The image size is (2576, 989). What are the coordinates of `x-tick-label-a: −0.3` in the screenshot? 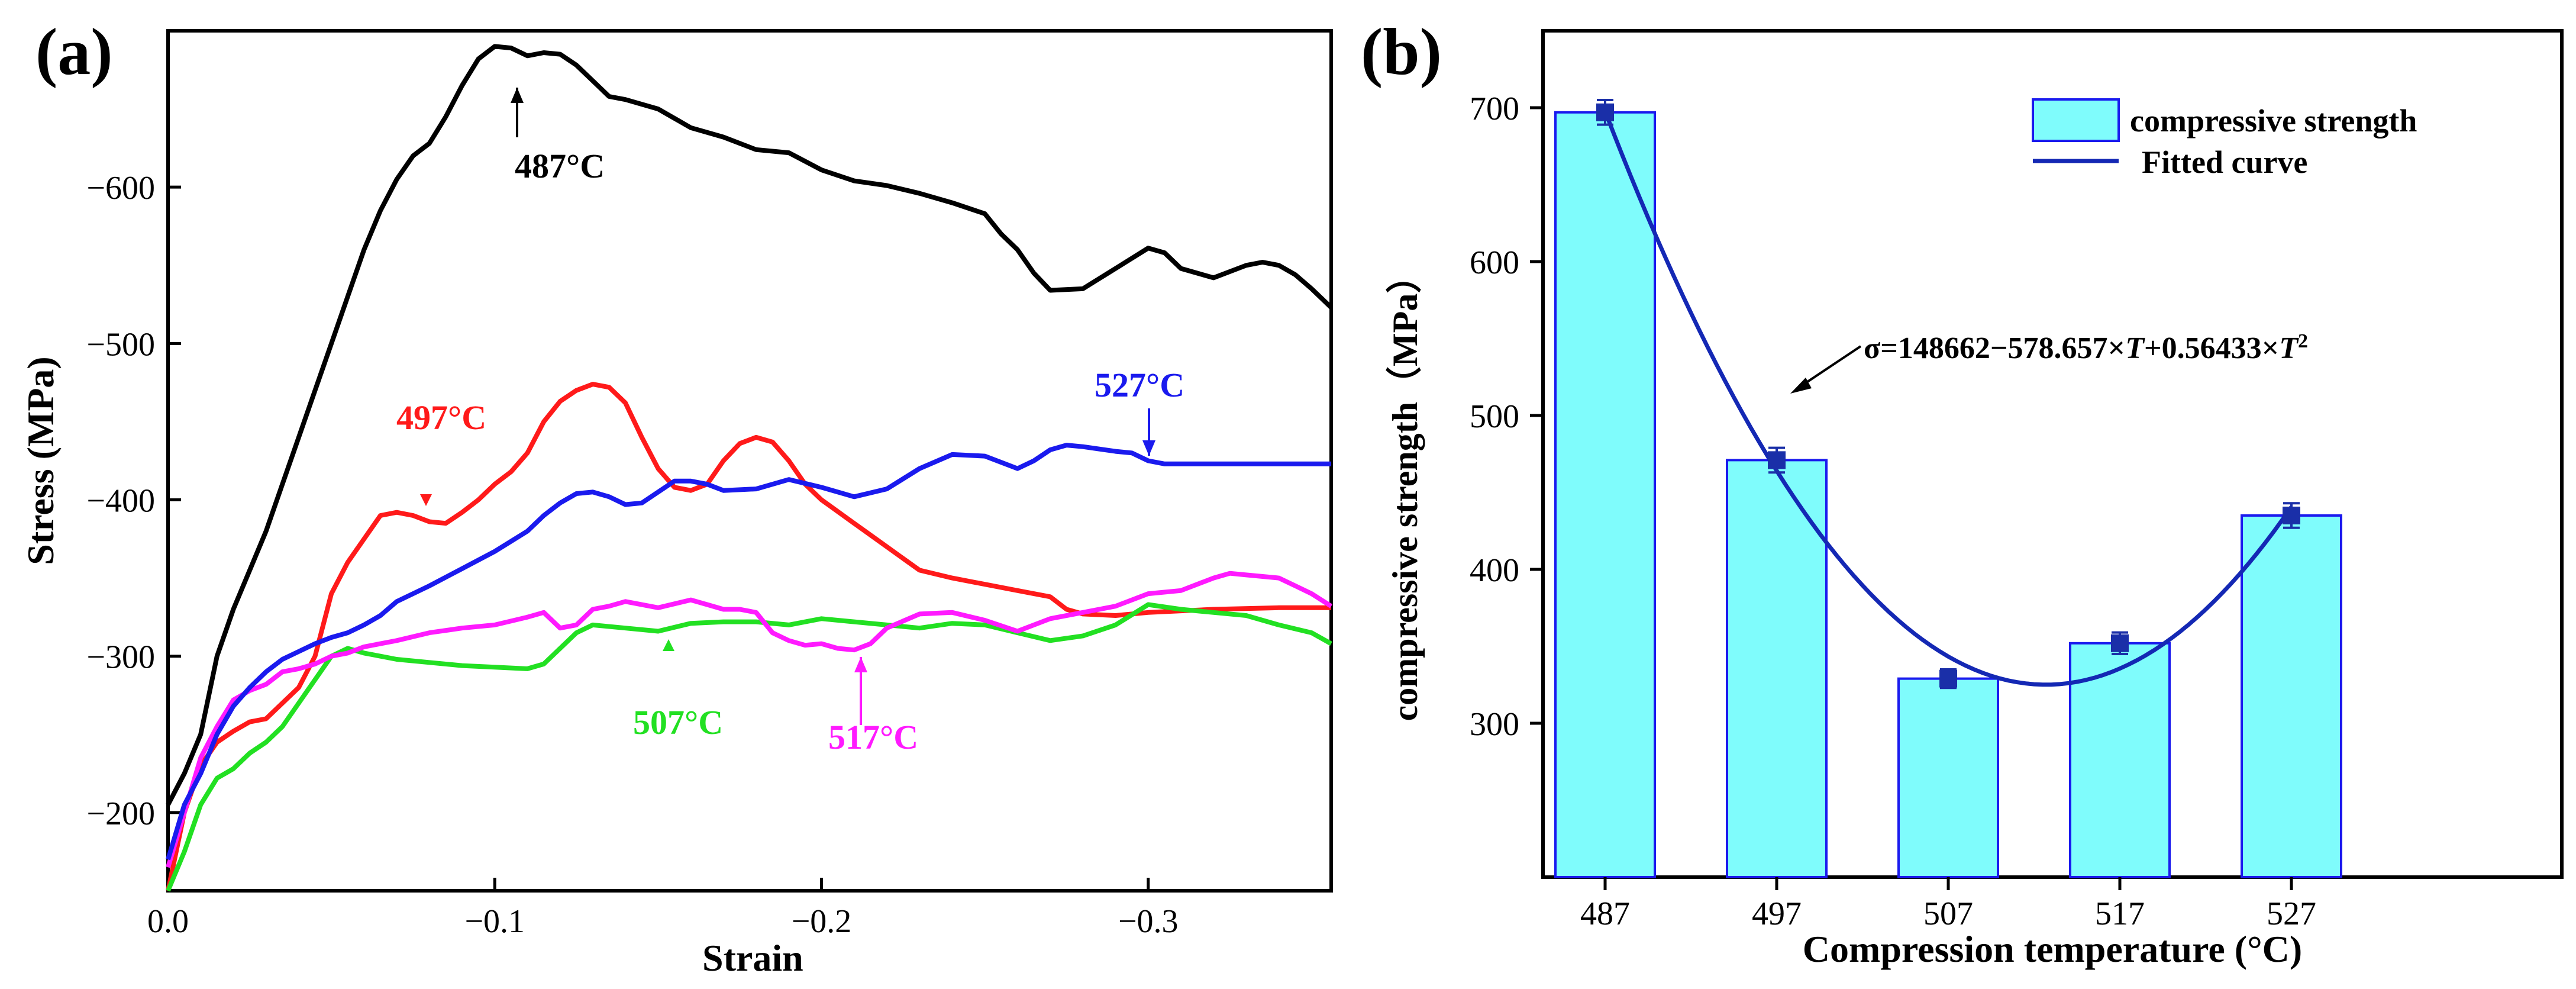 It's located at (1148, 921).